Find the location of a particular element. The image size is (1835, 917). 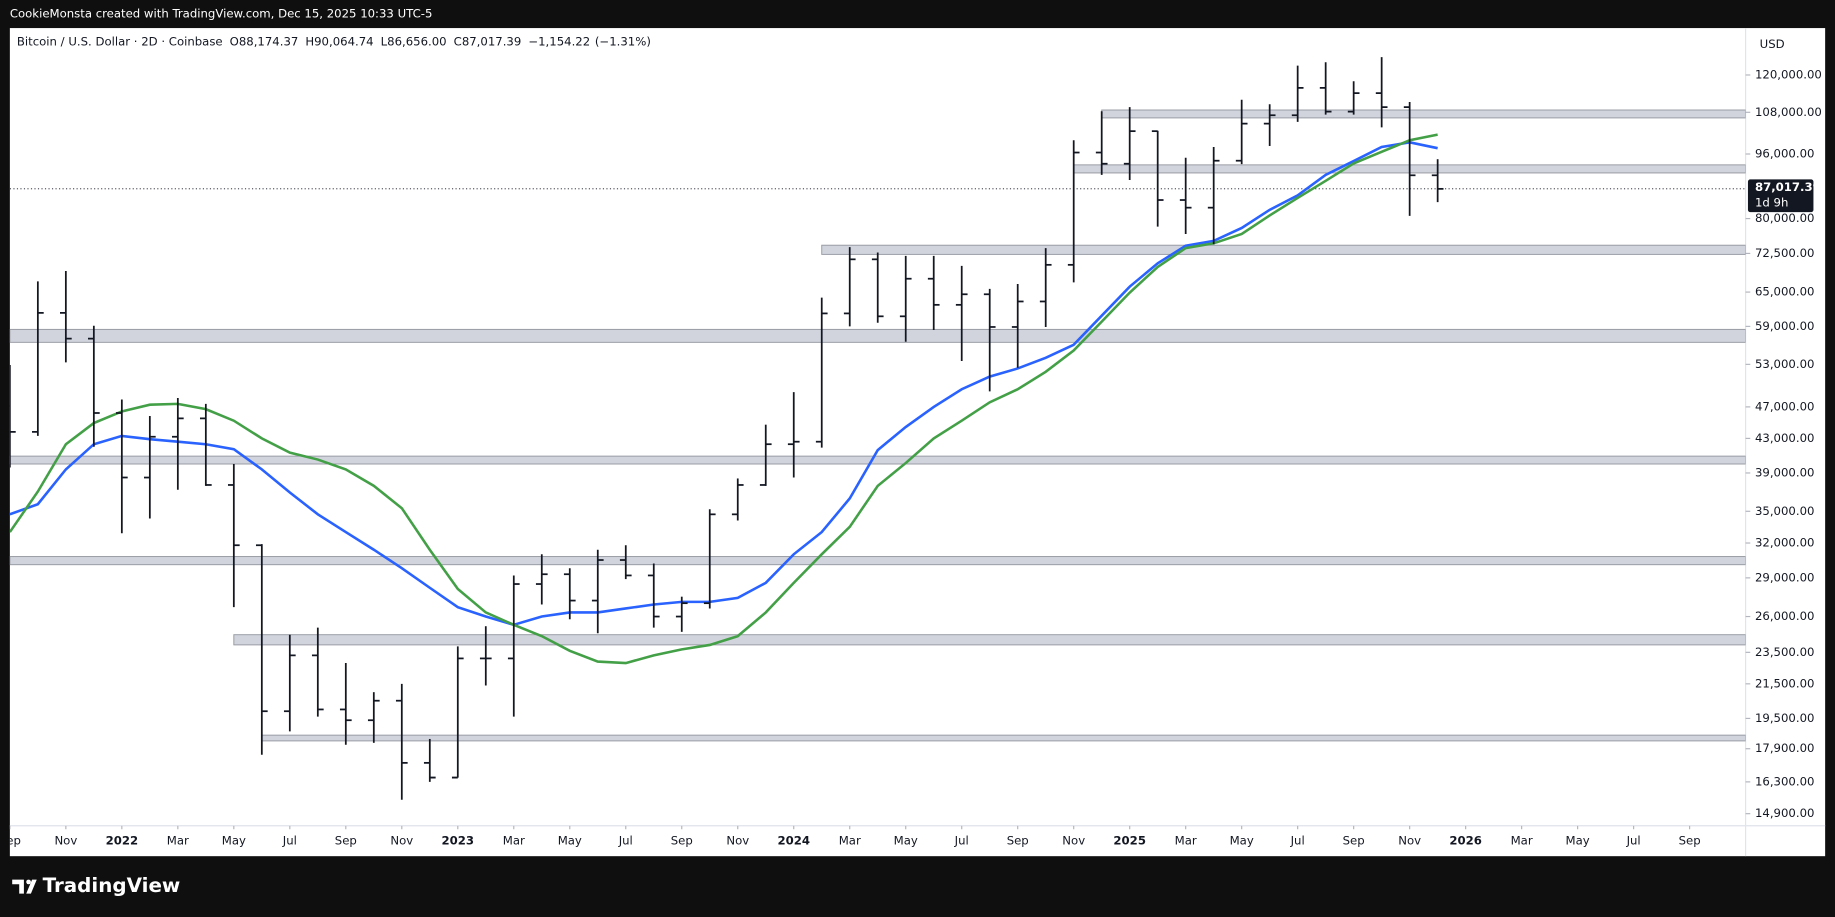

x-tick-label: 2022 is located at coordinates (122, 840).